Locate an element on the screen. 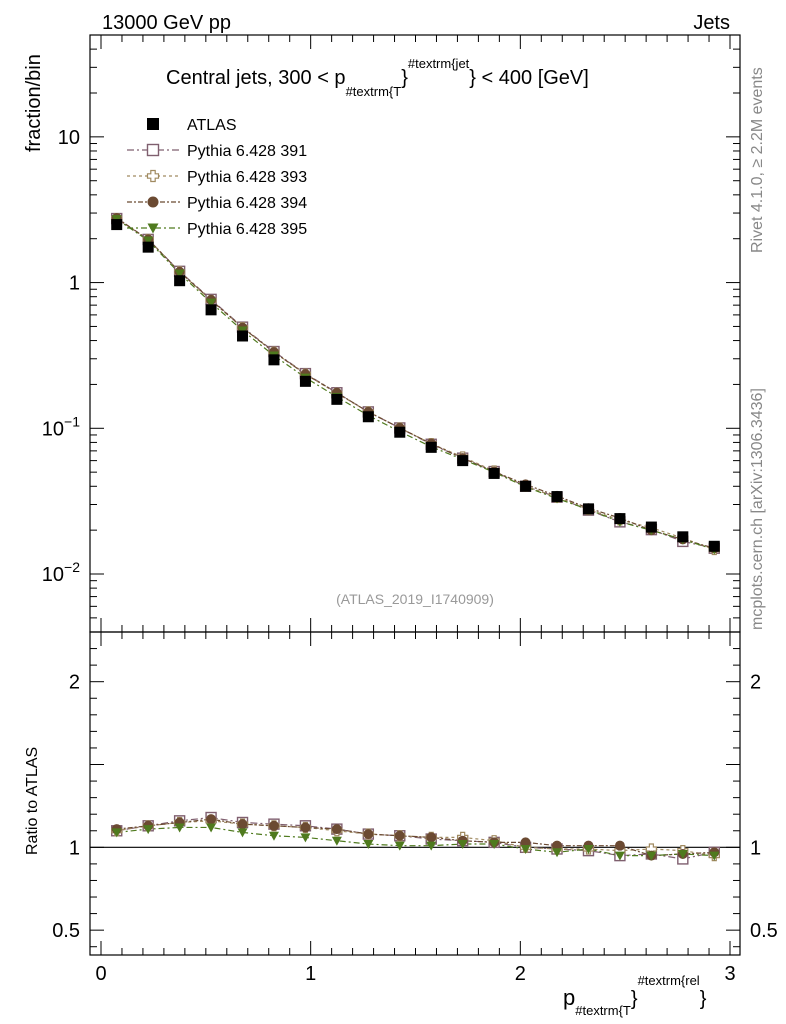 This screenshot has width=786, height=1024. analysis-watermark: (ATLAS_2019_I1740909) is located at coordinates (415, 599).